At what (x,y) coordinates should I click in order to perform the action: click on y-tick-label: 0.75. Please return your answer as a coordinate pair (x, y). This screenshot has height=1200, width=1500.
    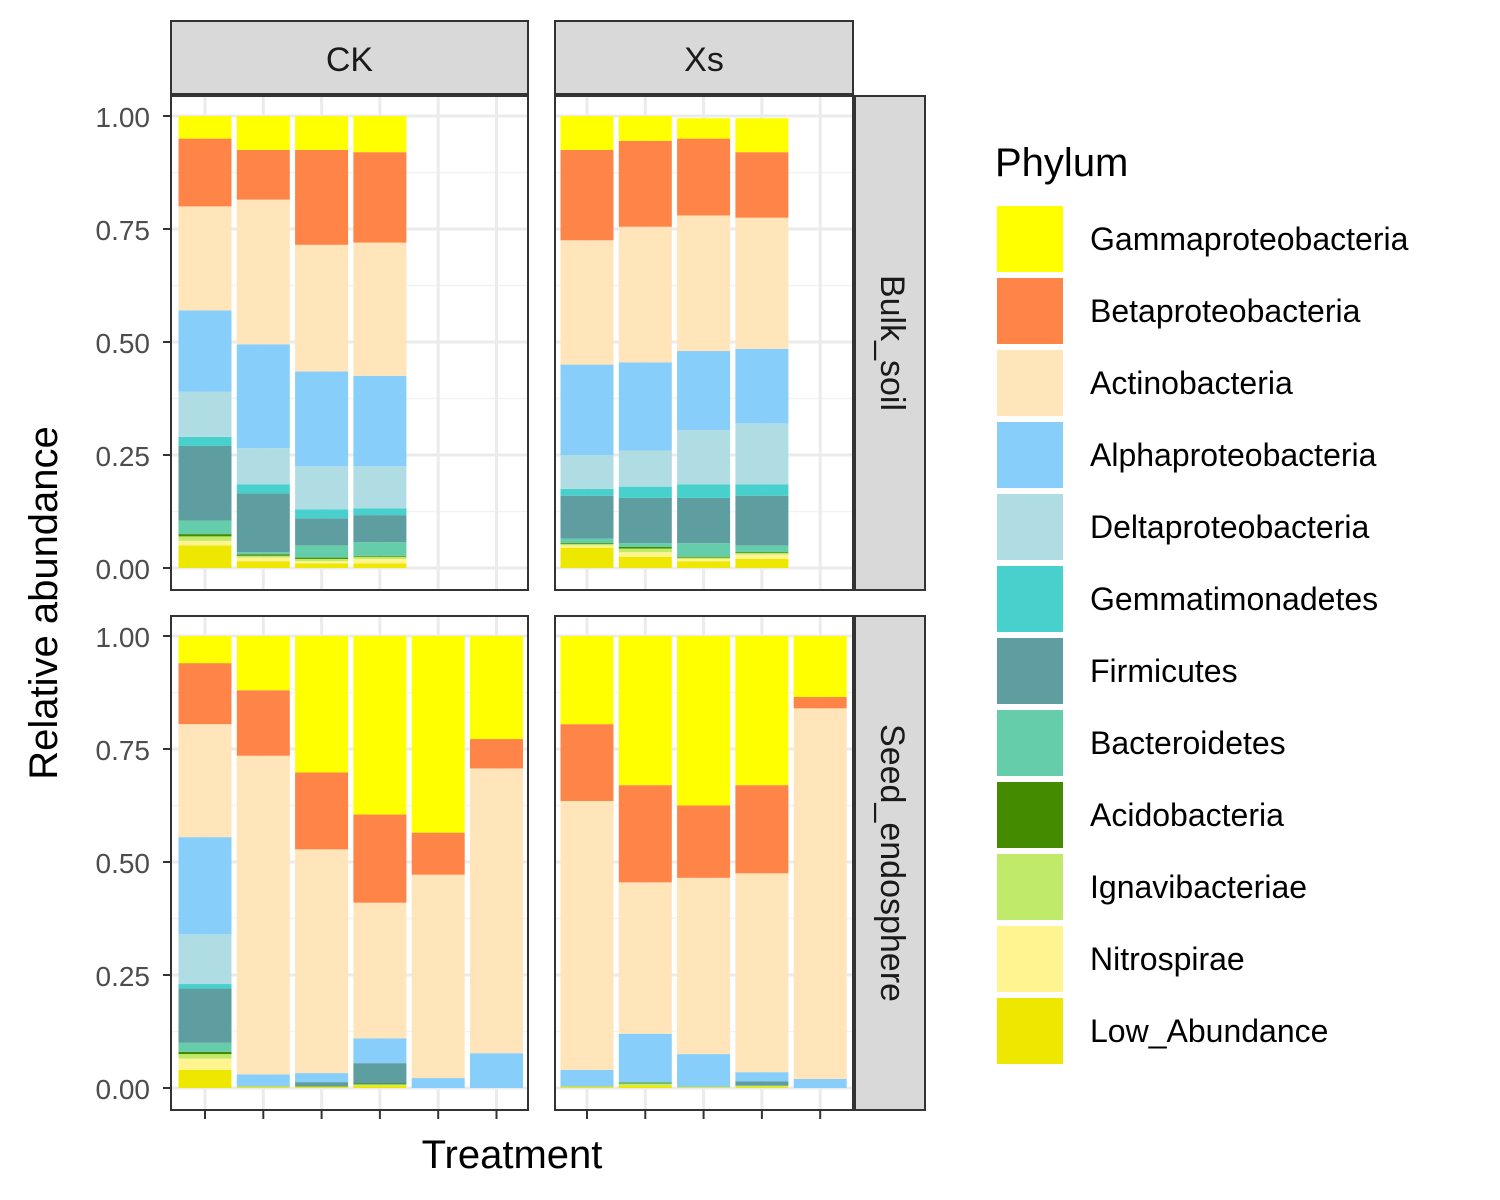
    Looking at the image, I should click on (123, 230).